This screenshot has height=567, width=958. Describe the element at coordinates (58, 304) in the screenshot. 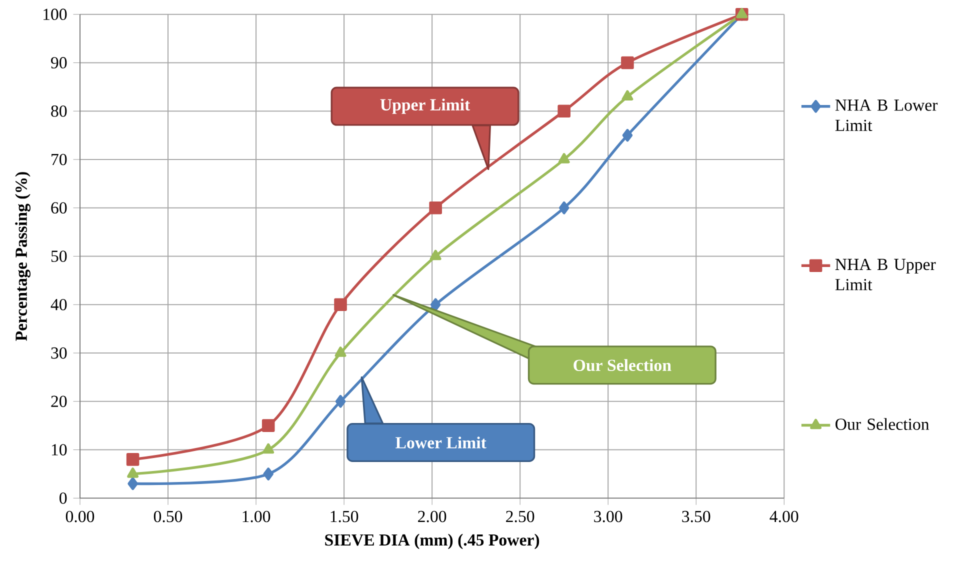

I see `y-tick-label: 40` at that location.